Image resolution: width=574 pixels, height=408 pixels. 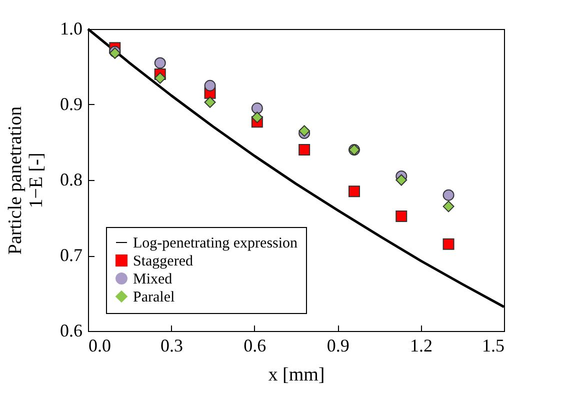 I want to click on legend-label: Paralel, so click(x=154, y=298).